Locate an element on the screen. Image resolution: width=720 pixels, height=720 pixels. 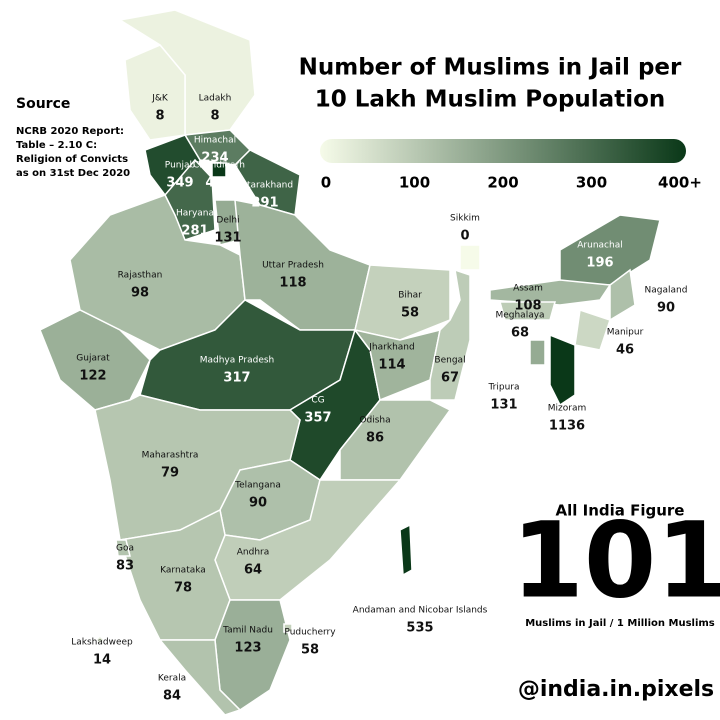
region-value: 68 is located at coordinates (520, 333).